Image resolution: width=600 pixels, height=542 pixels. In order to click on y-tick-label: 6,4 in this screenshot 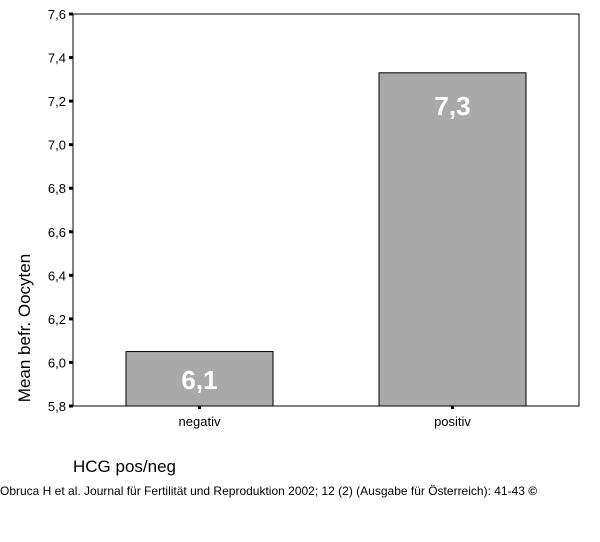, I will do `click(57, 275)`.